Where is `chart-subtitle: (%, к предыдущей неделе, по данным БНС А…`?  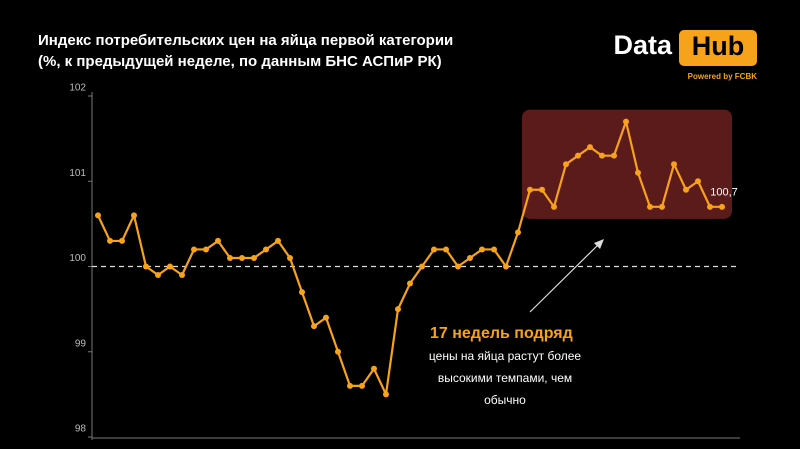
chart-subtitle: (%, к предыдущей неделе, по данным БНС А… is located at coordinates (240, 61).